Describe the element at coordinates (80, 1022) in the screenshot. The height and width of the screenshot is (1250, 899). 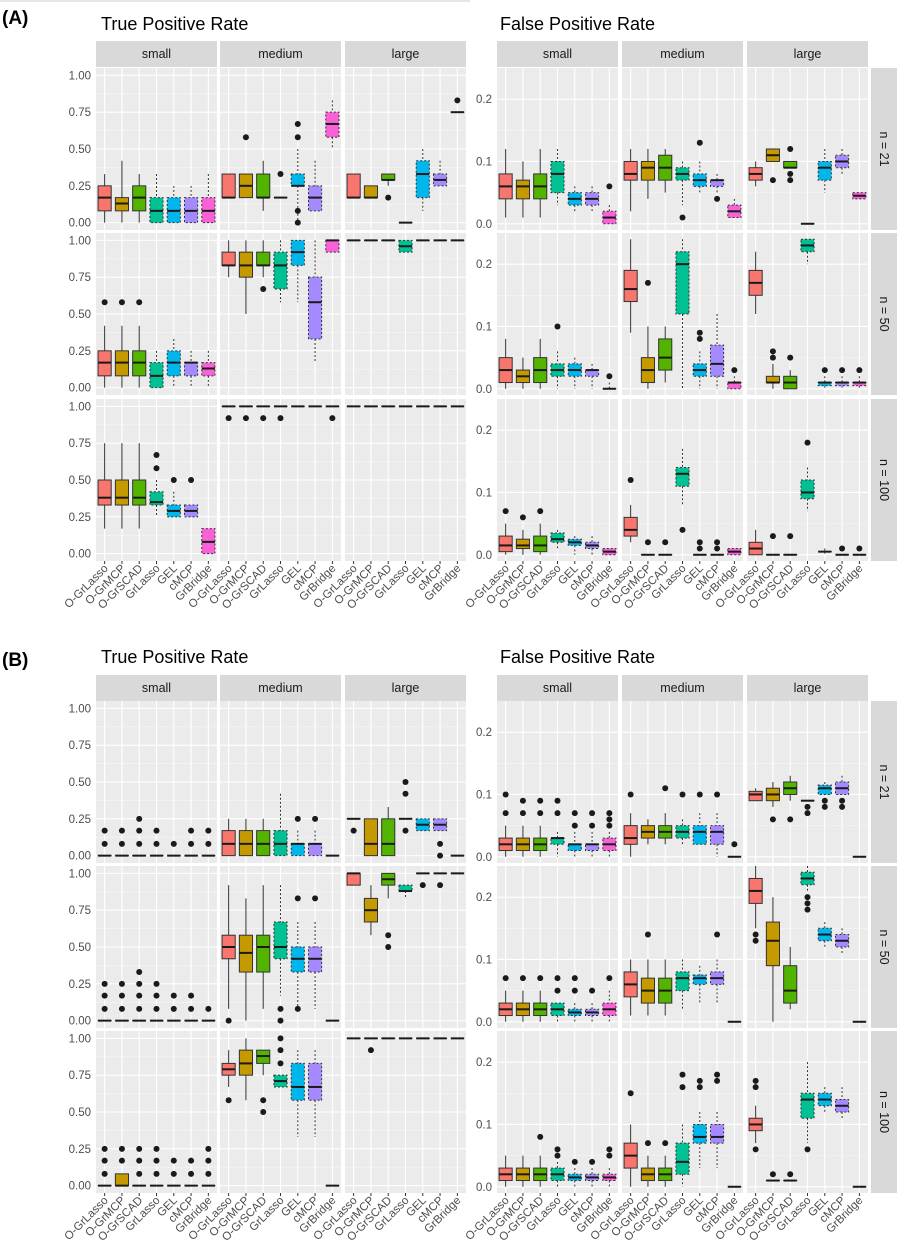
I see `y-tick-label: 0.00` at that location.